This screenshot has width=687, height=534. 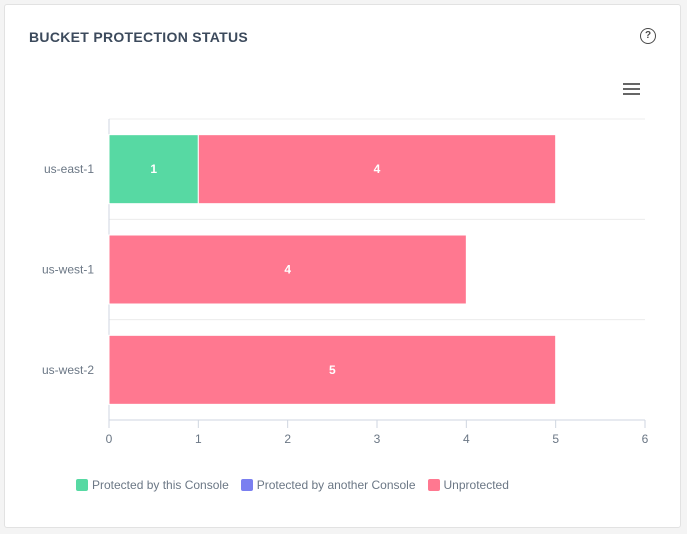 What do you see at coordinates (68, 370) in the screenshot?
I see `category-label: us-west-2` at bounding box center [68, 370].